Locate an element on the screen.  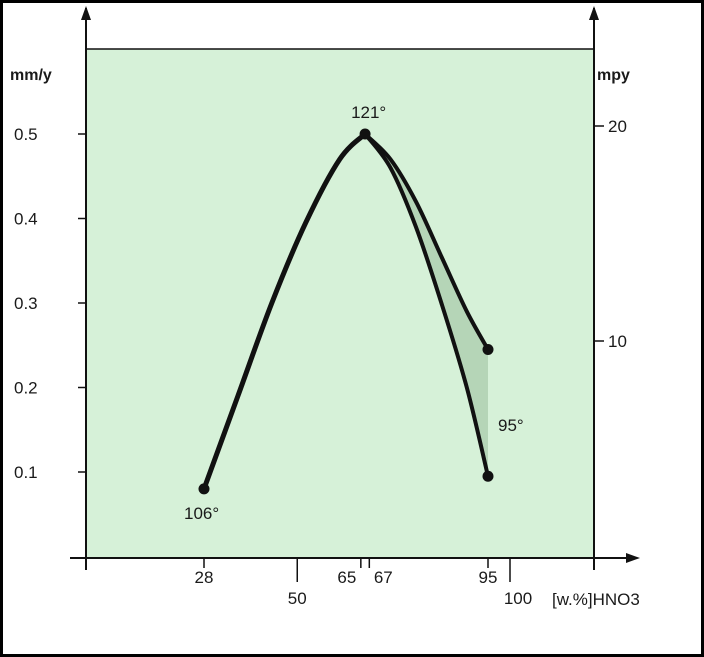
y-left-tick-label: 0.3 is located at coordinates (26, 303).